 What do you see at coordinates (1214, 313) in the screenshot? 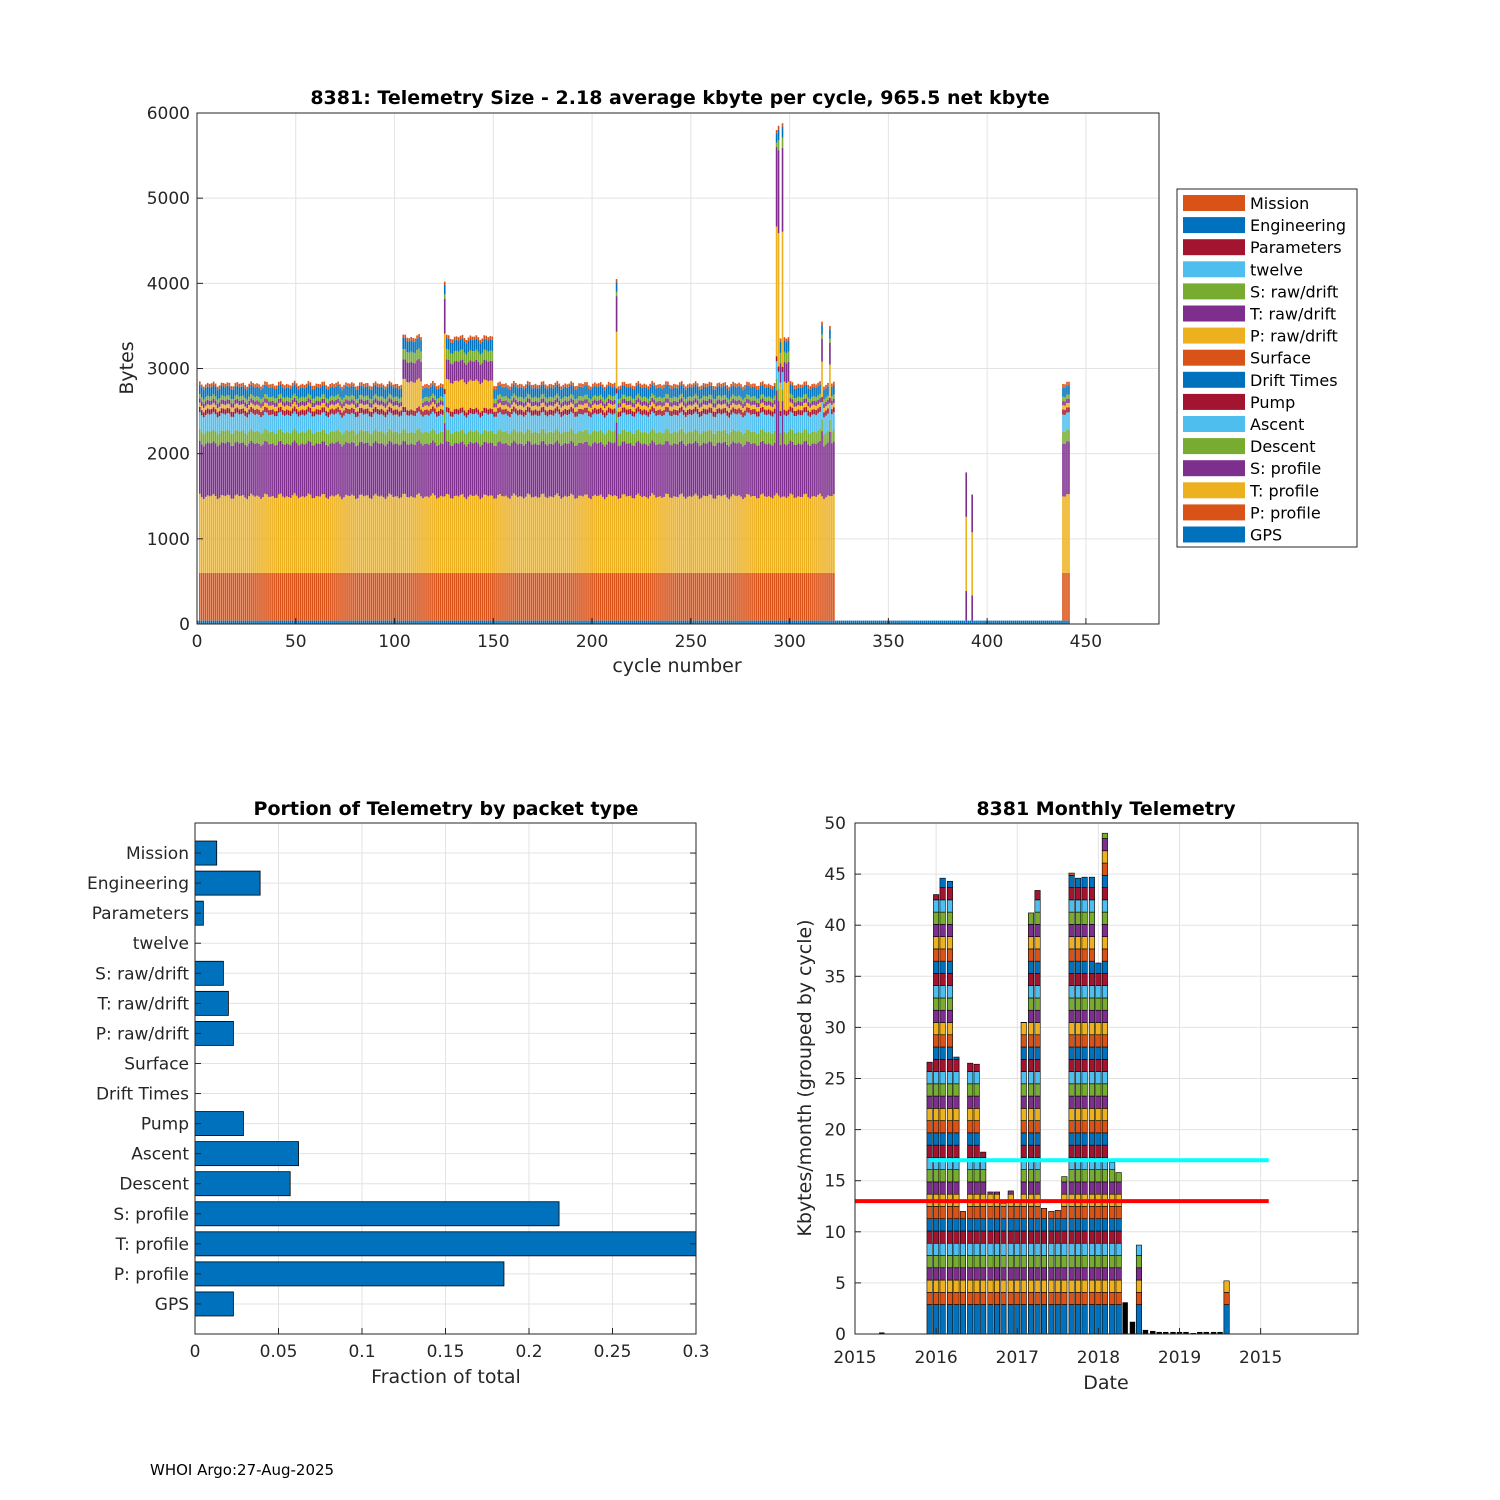
I see `legend-swatch` at bounding box center [1214, 313].